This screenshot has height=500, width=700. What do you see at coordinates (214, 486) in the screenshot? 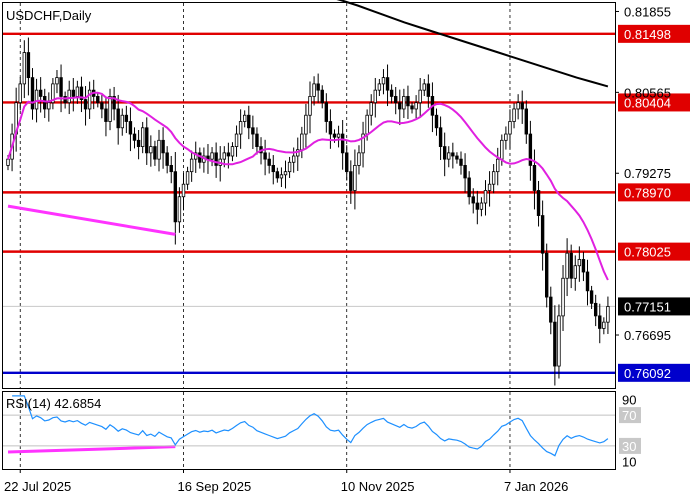
I see `date-label-1: 16 Sep 2025` at bounding box center [214, 486].